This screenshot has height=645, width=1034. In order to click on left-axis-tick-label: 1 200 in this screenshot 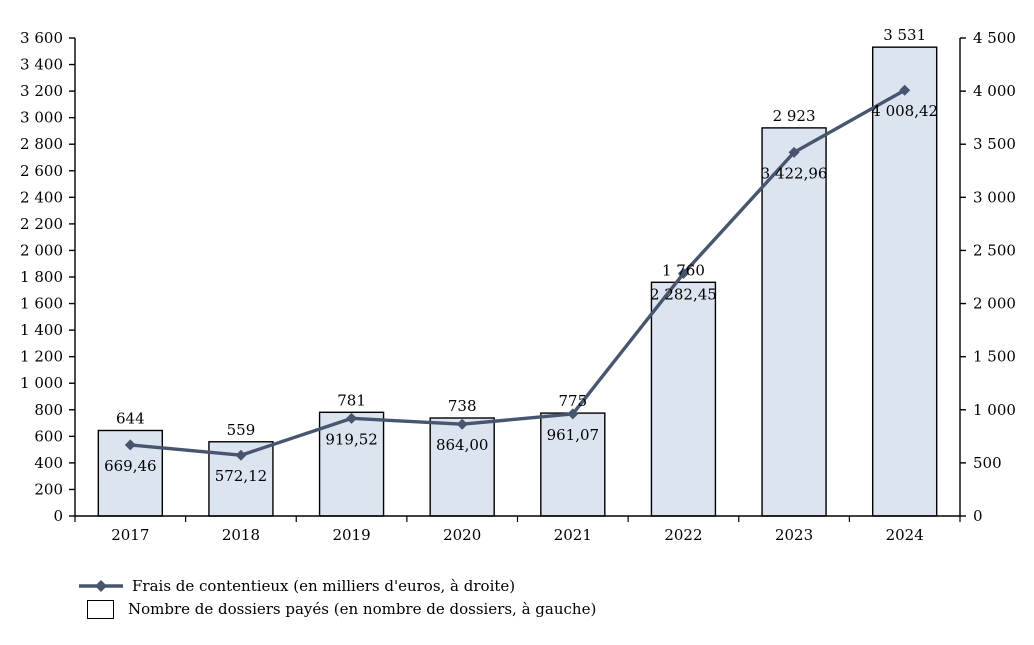, I will do `click(41, 357)`.